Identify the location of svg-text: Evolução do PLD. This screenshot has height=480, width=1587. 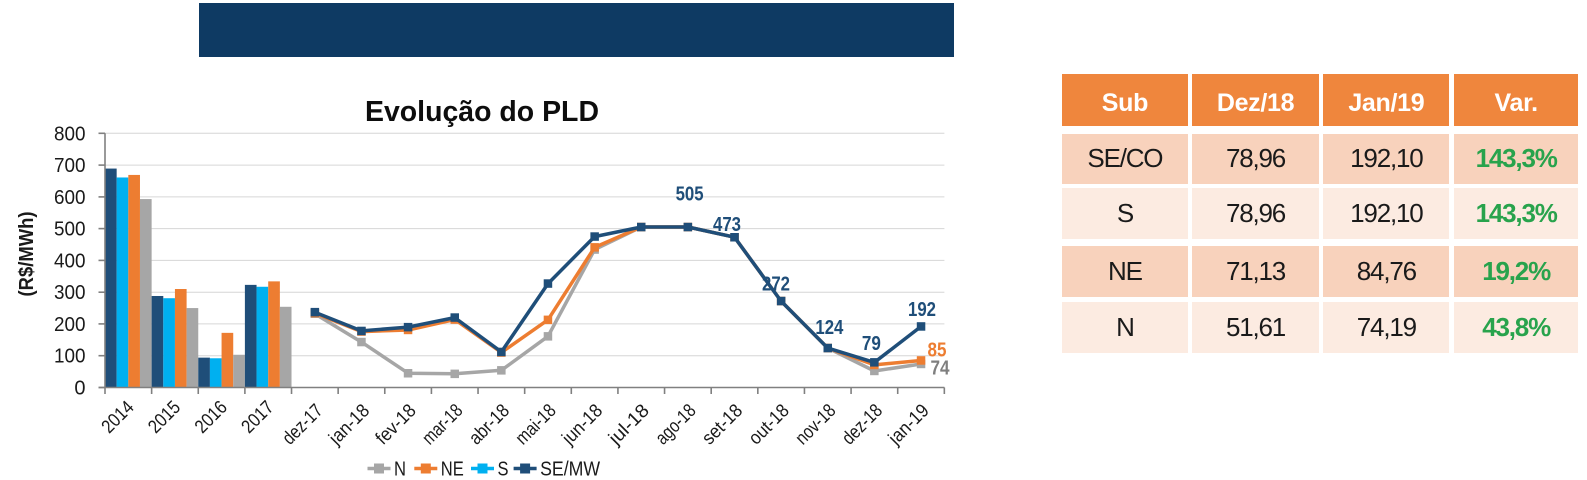
(482, 112).